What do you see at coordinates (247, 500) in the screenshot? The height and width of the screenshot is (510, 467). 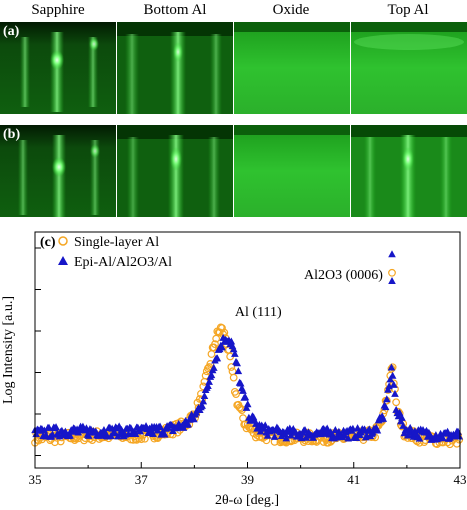 I see `x-axis-label: 2θ-ω [deg.]` at bounding box center [247, 500].